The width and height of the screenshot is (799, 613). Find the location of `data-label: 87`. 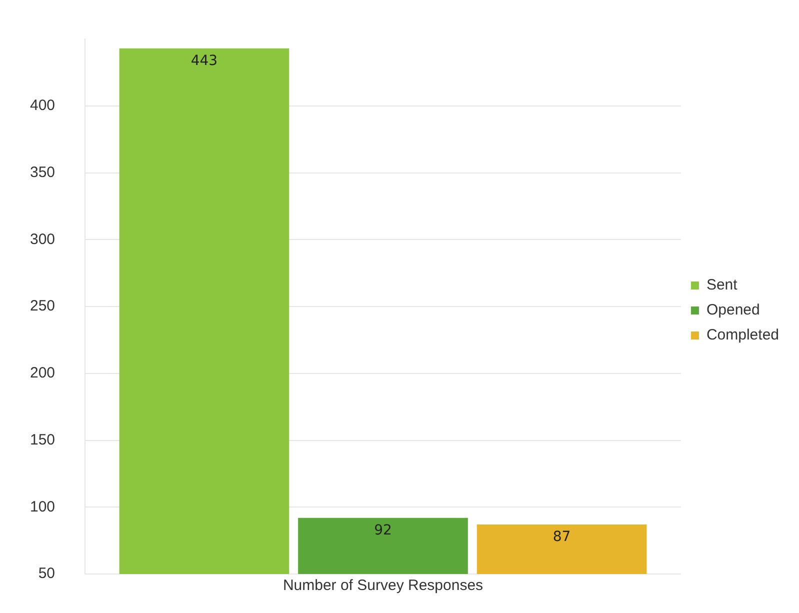

data-label: 87 is located at coordinates (561, 537).